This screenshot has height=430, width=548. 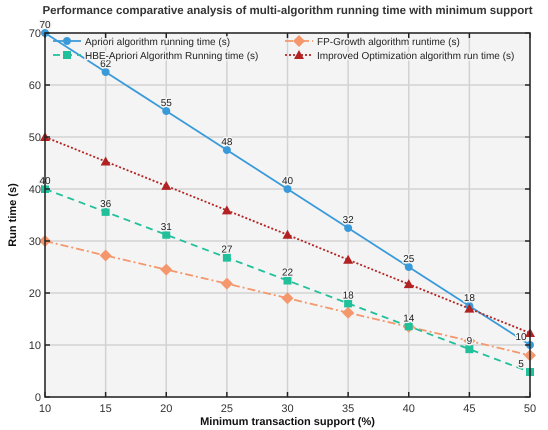 What do you see at coordinates (34, 242) in the screenshot?
I see `y-tick-label: 30` at bounding box center [34, 242].